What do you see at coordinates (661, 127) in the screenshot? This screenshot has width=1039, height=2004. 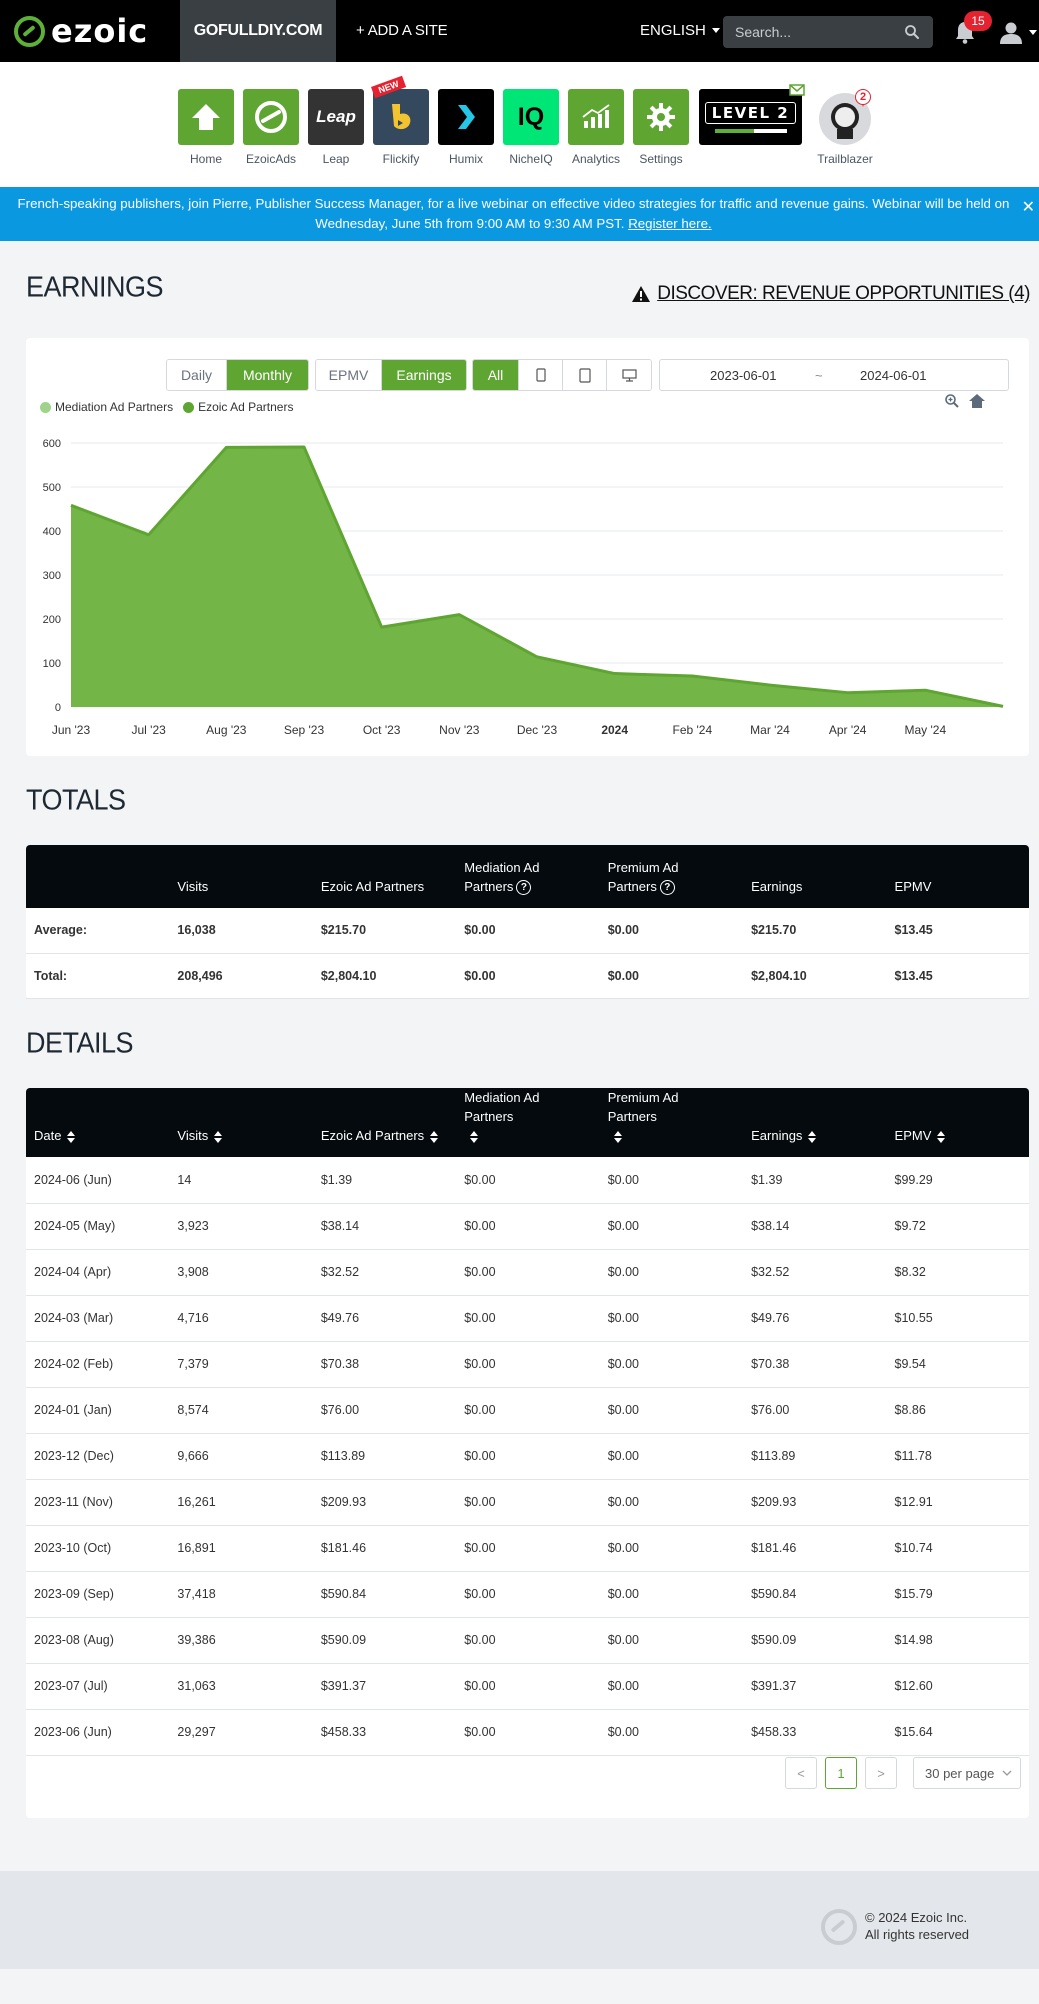 I see `app-settings: Settings` at bounding box center [661, 127].